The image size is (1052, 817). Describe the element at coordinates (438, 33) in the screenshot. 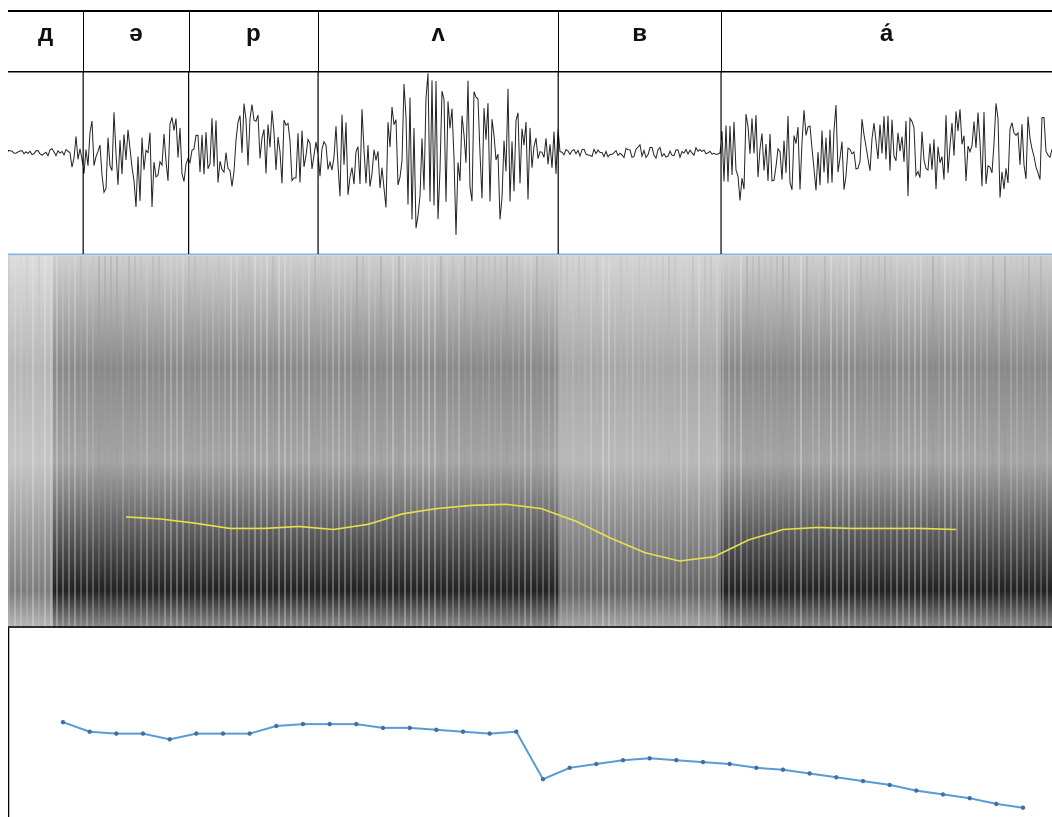

I see `segment-label: ʌ` at that location.